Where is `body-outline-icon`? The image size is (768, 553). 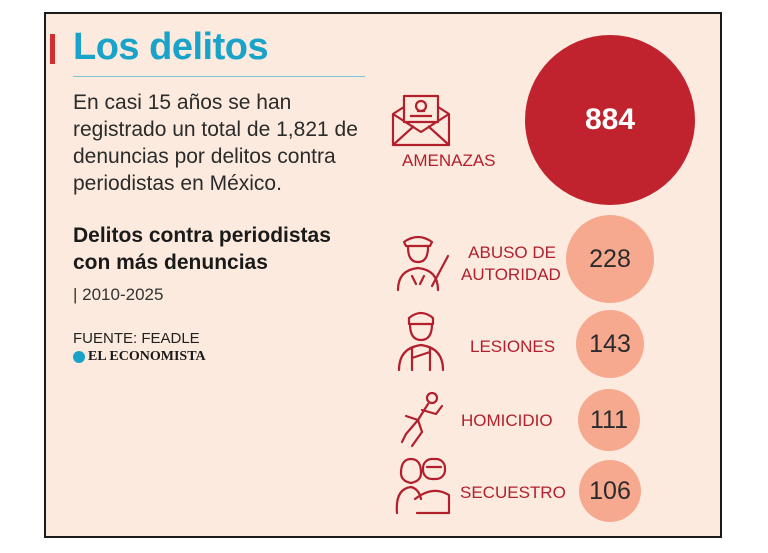
body-outline-icon is located at coordinates (422, 419).